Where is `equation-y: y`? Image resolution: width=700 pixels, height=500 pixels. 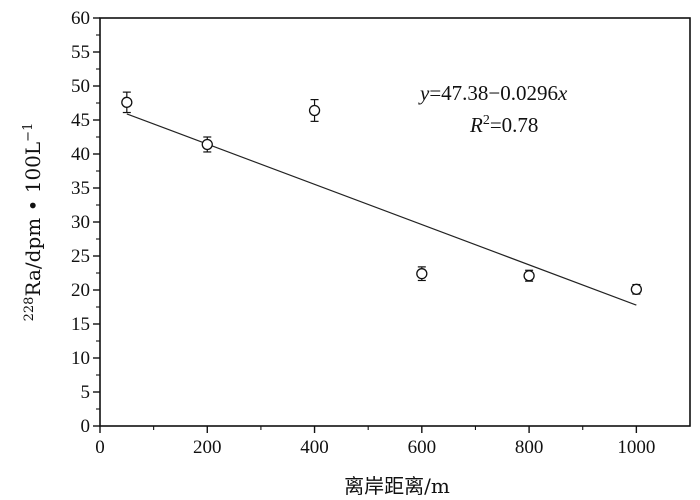
equation-y: y is located at coordinates (424, 93).